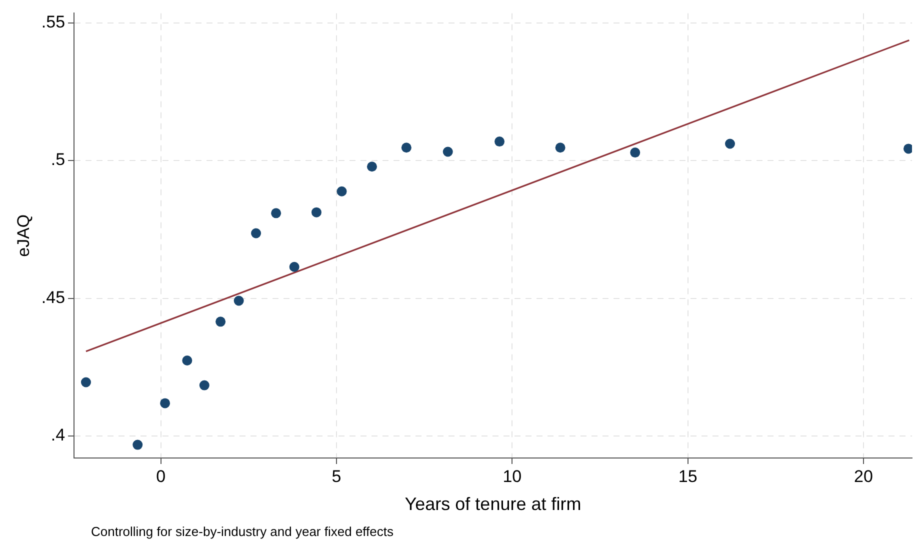 Image resolution: width=917 pixels, height=544 pixels. Describe the element at coordinates (512, 476) in the screenshot. I see `x-tick-label: 10` at that location.